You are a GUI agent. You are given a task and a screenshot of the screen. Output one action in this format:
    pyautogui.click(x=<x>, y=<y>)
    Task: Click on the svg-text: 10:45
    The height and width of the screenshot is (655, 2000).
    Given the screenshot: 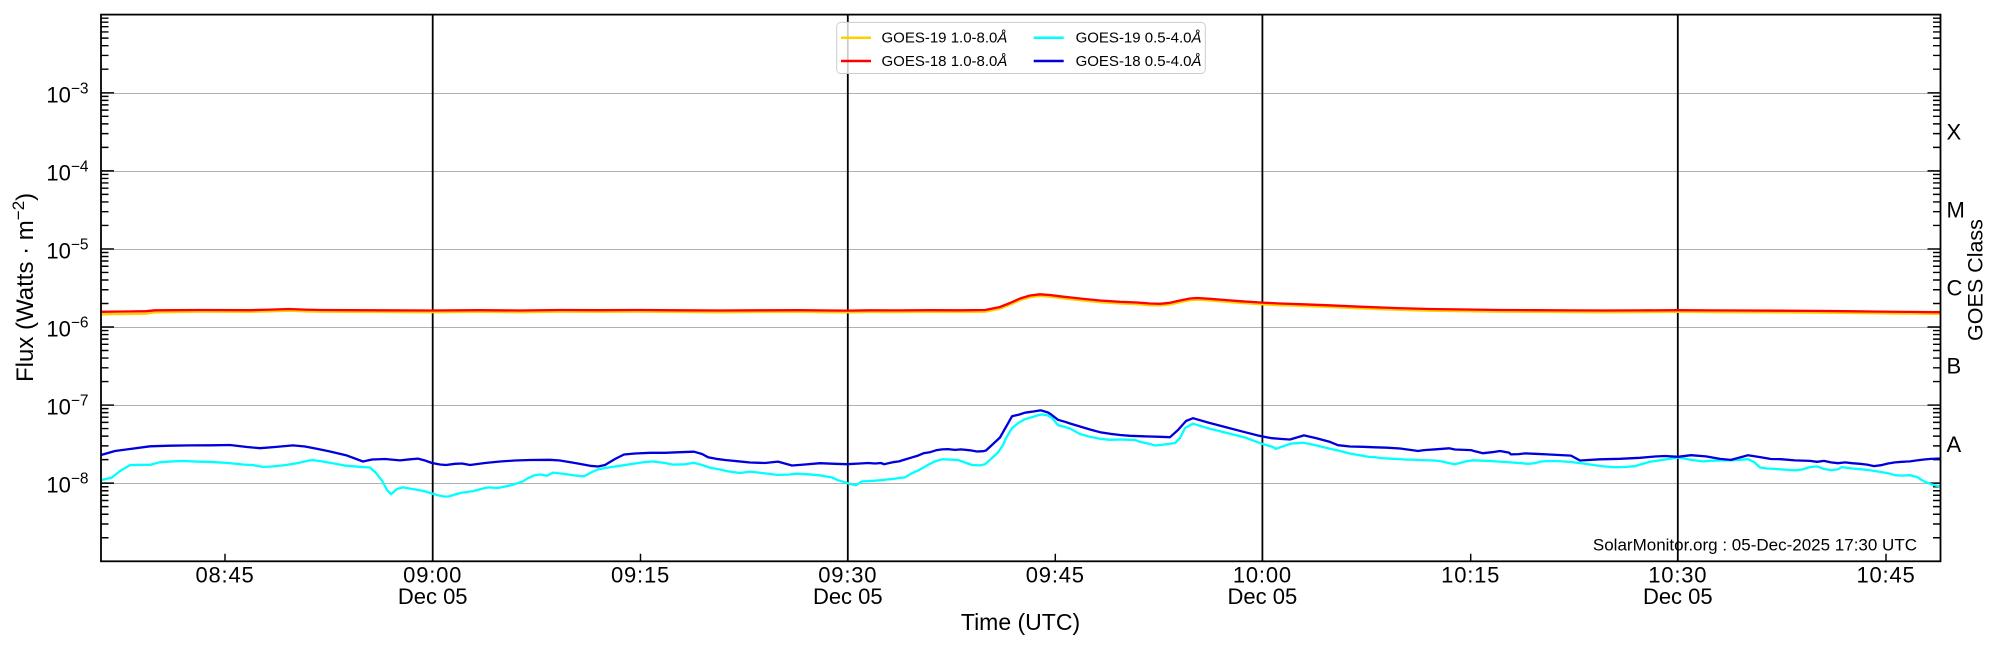 What is the action you would take?
    pyautogui.click(x=1885, y=574)
    